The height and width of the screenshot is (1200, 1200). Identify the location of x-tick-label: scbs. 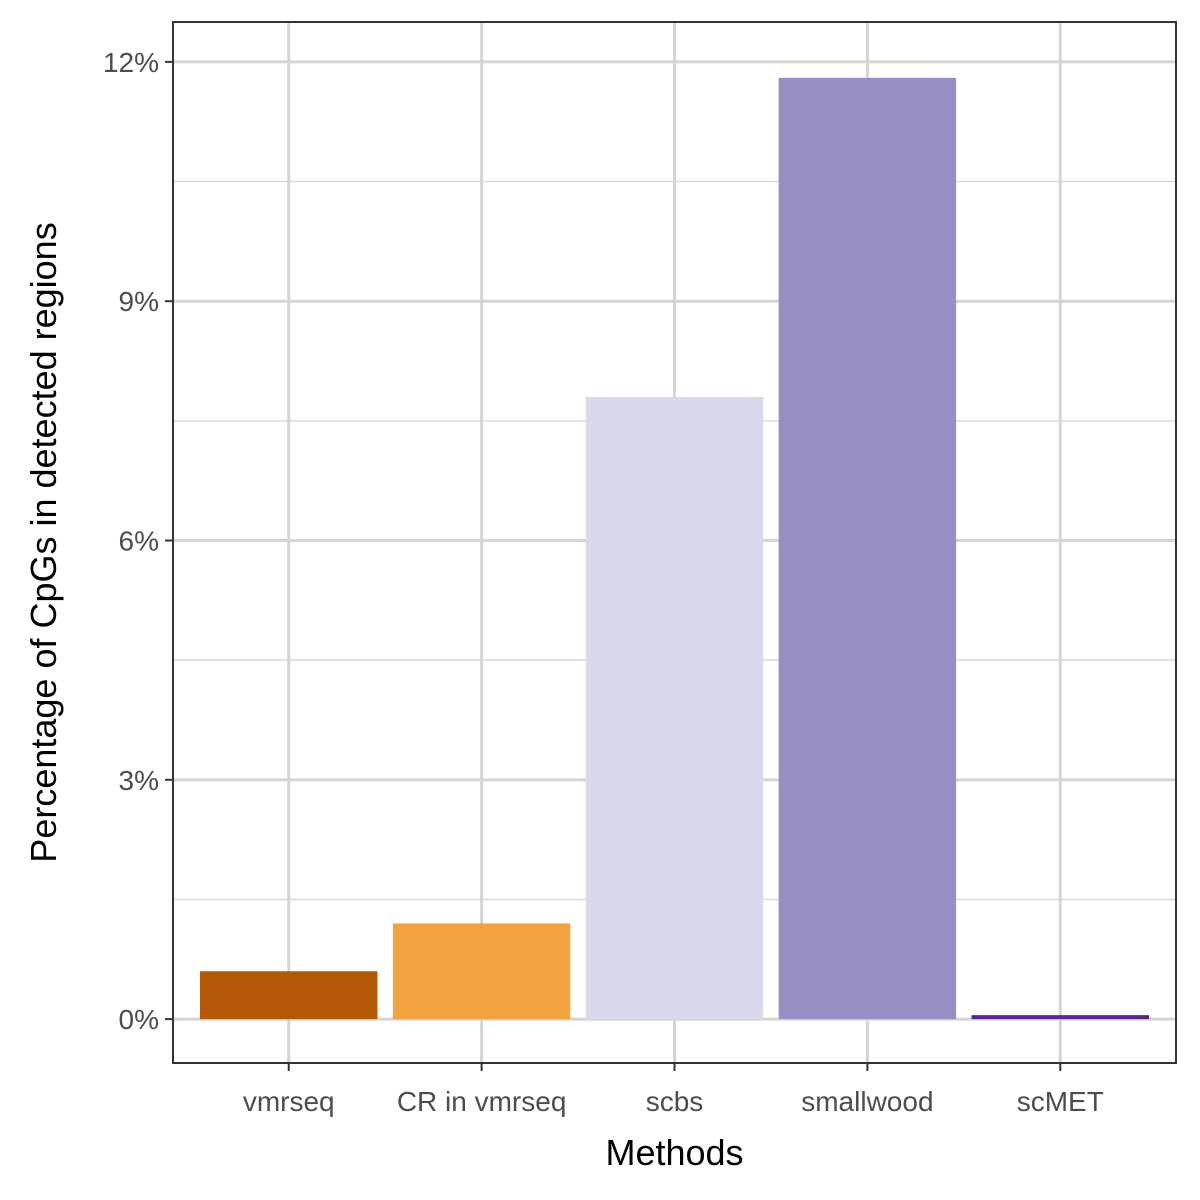
(675, 1101).